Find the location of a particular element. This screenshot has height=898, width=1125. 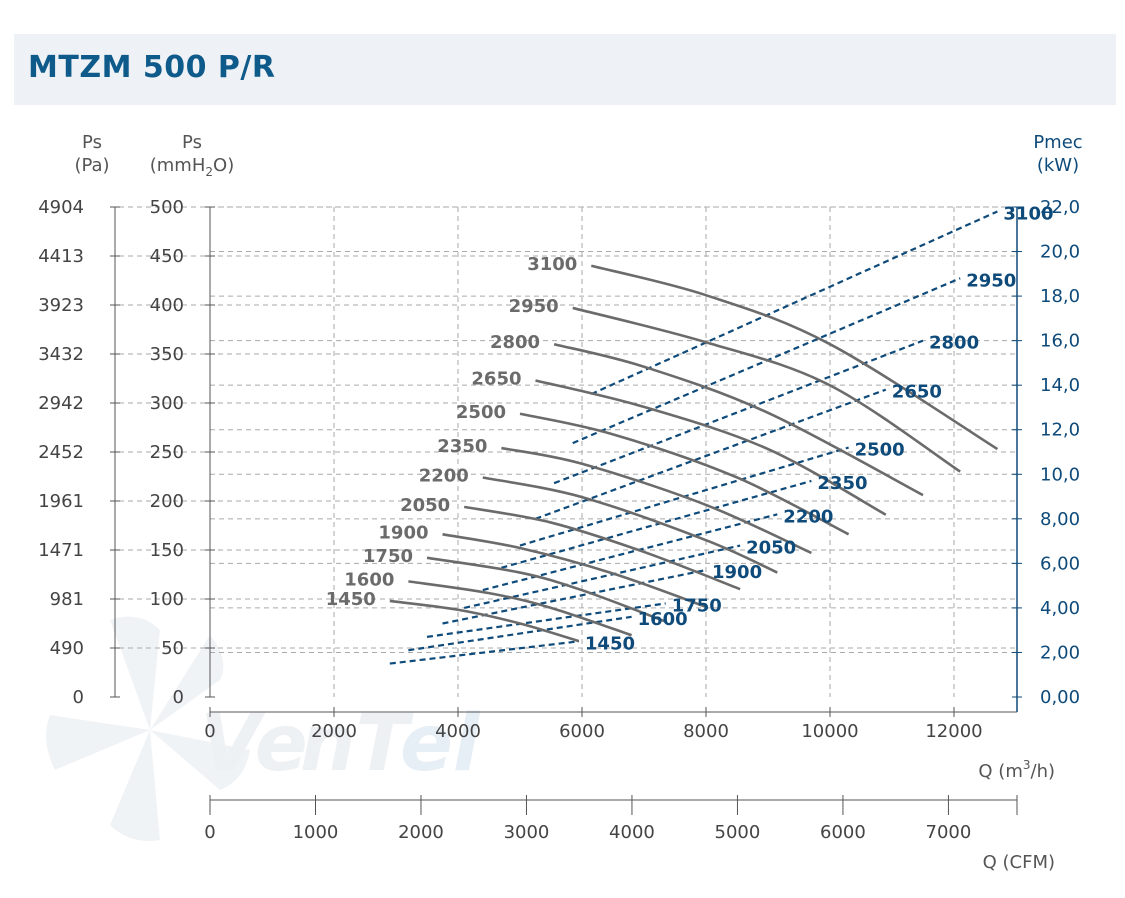

power-label-2500: 2500 is located at coordinates (880, 450).